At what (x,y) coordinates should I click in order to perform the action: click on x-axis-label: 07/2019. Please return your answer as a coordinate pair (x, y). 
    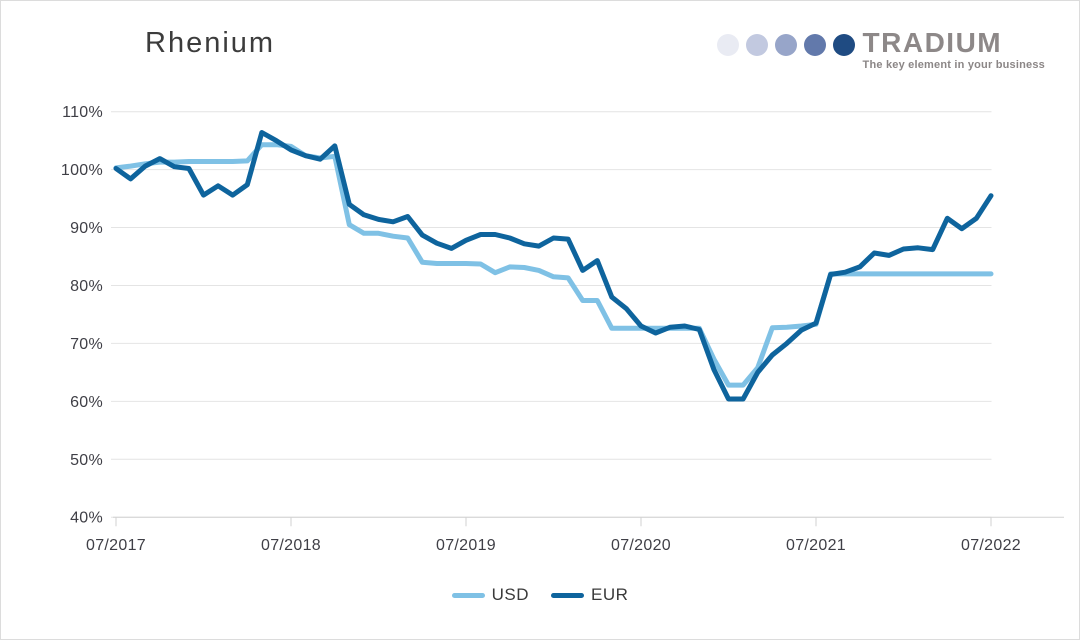
    Looking at the image, I should click on (466, 545).